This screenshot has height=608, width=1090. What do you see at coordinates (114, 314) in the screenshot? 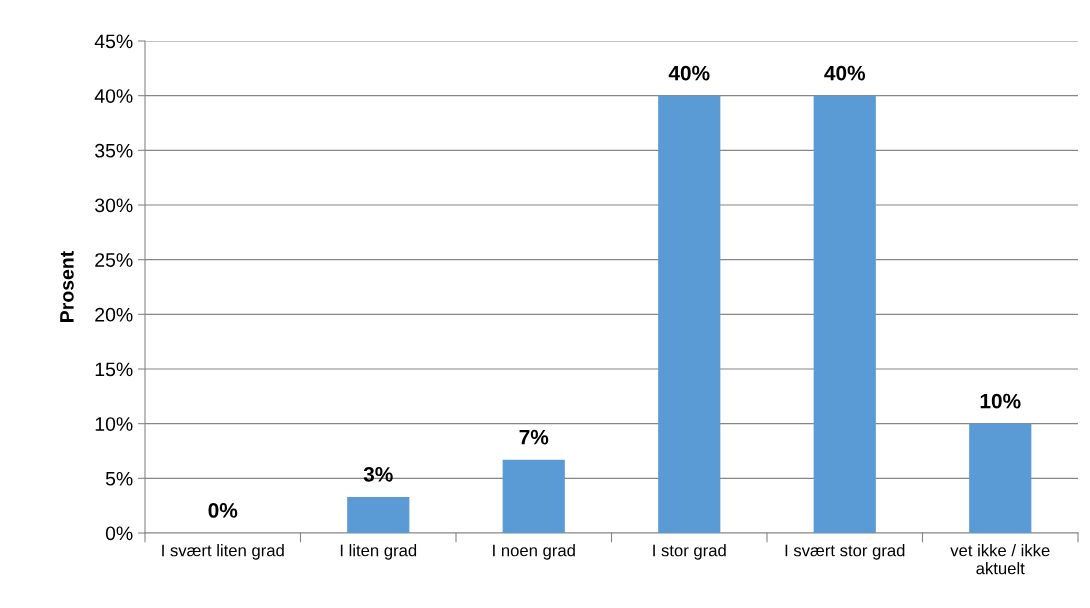
I see `y-tick-label: 20%` at bounding box center [114, 314].